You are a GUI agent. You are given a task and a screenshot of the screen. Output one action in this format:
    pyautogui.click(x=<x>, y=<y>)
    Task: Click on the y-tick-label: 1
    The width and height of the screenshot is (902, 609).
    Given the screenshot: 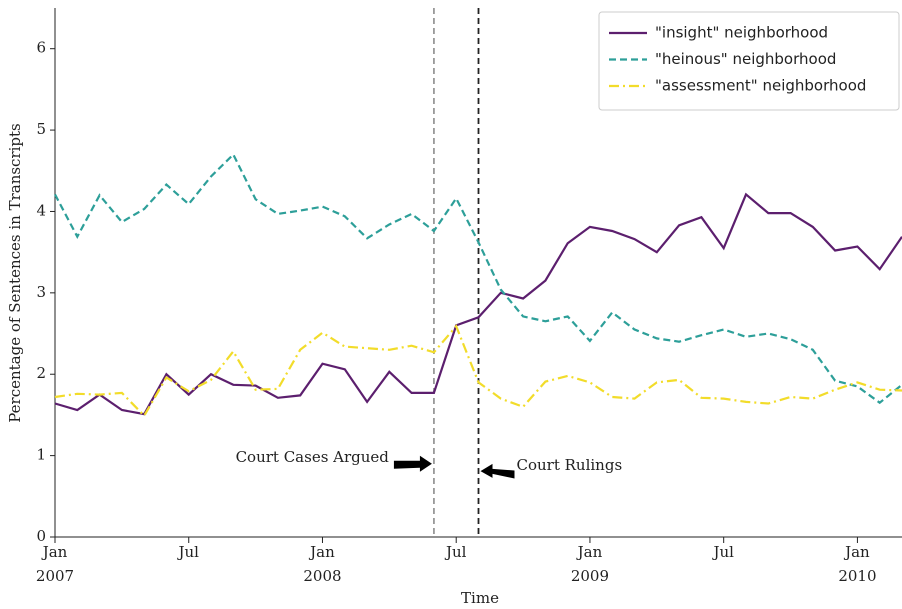 What is the action you would take?
    pyautogui.click(x=41, y=455)
    